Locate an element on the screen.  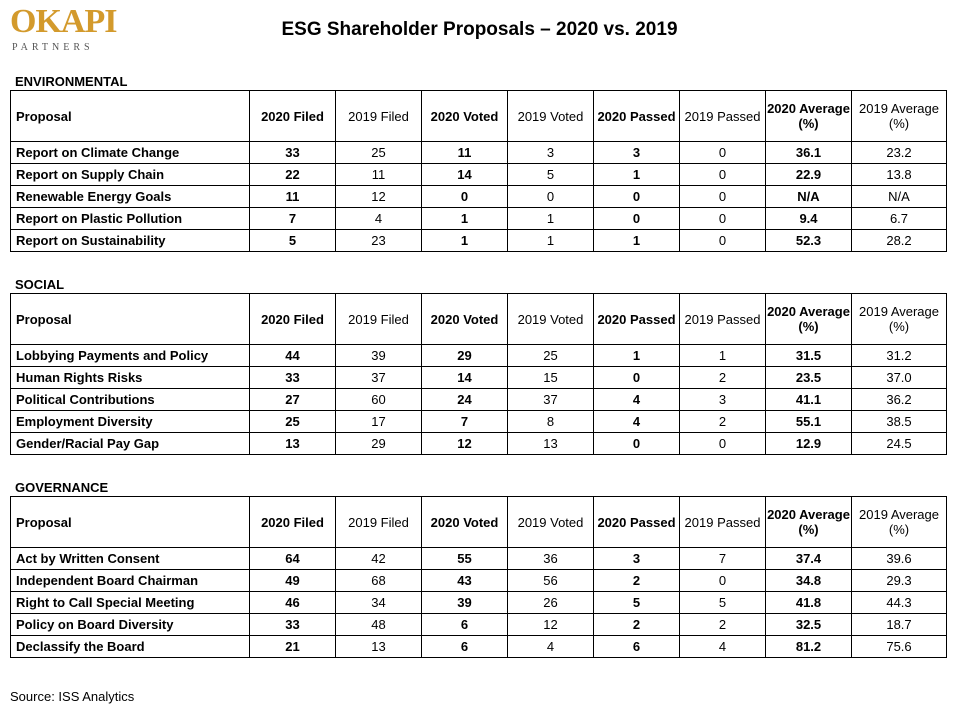
table-cell: 12.9 is located at coordinates (808, 443).